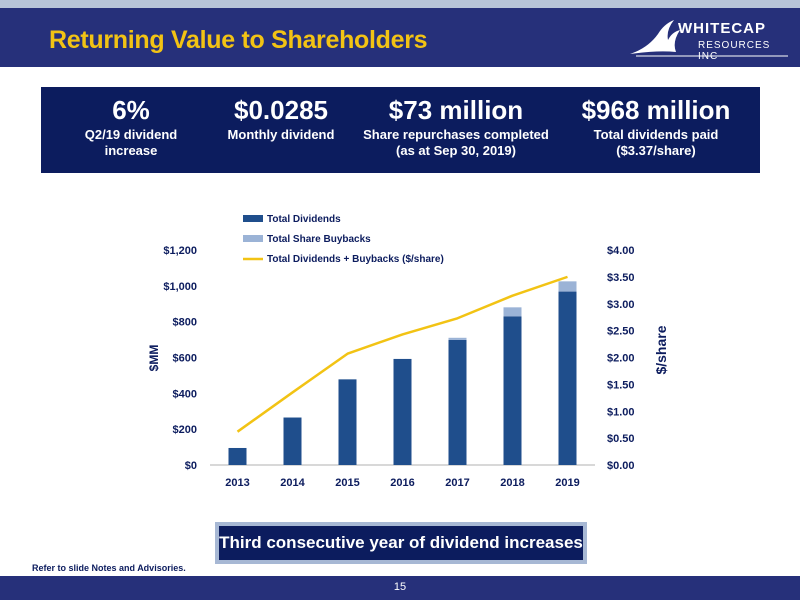 The height and width of the screenshot is (600, 800). Describe the element at coordinates (185, 323) in the screenshot. I see `y-tick-label: $800` at that location.